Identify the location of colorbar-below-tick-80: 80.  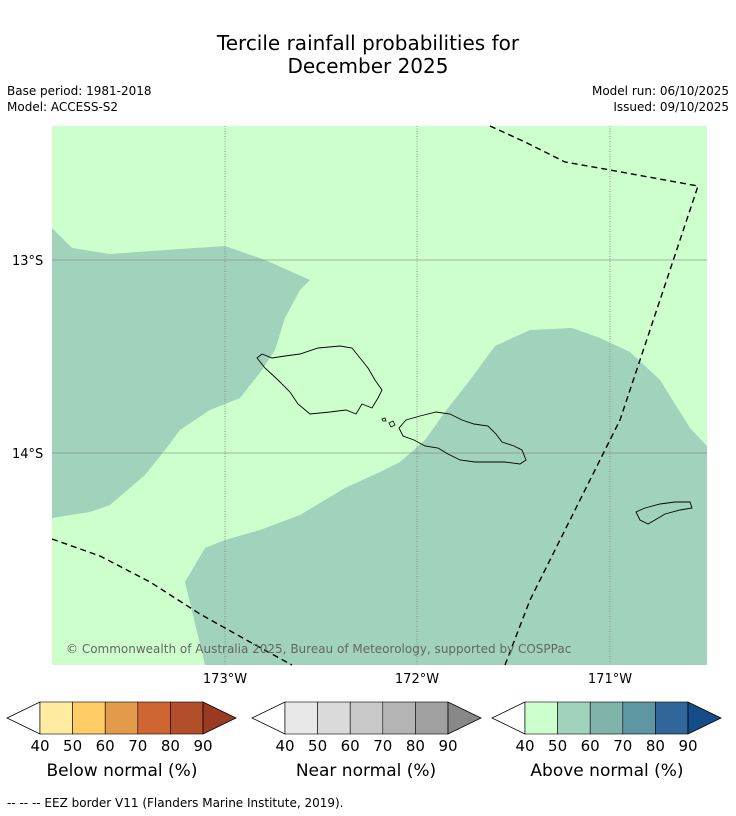
(170, 746).